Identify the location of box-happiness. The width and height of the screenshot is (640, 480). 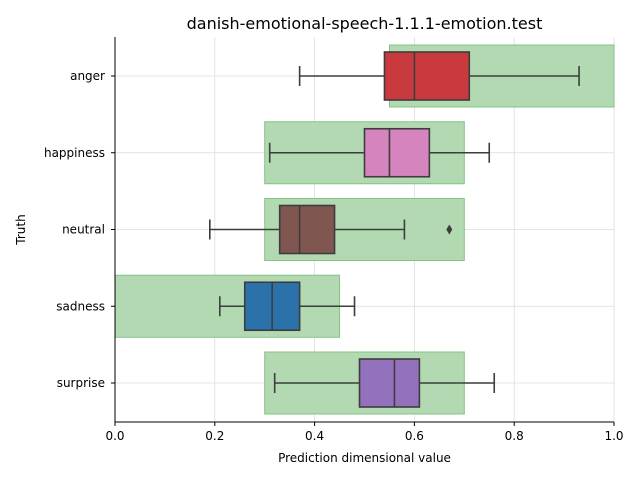
(379, 152).